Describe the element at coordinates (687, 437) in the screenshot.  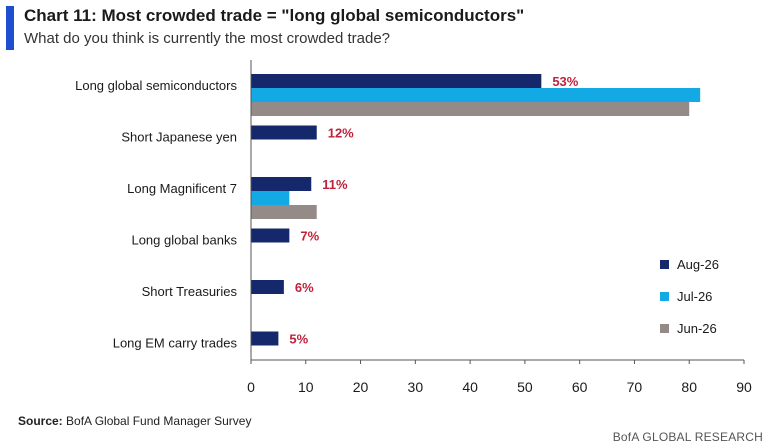
I see `brand-footer: BofA GLOBAL RESEARCH` at that location.